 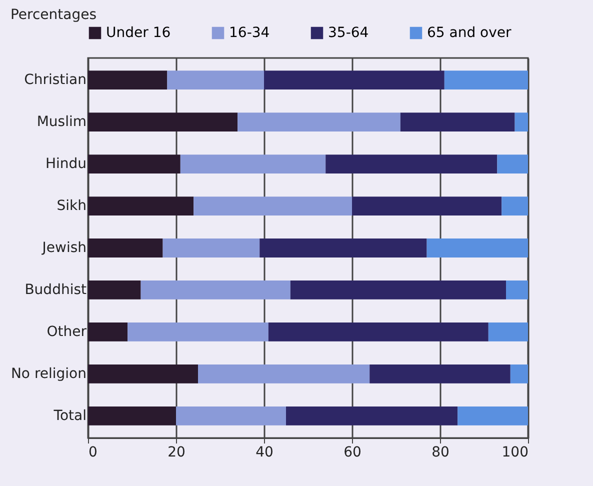 What do you see at coordinates (441, 452) in the screenshot?
I see `x-tick-label: 80` at bounding box center [441, 452].